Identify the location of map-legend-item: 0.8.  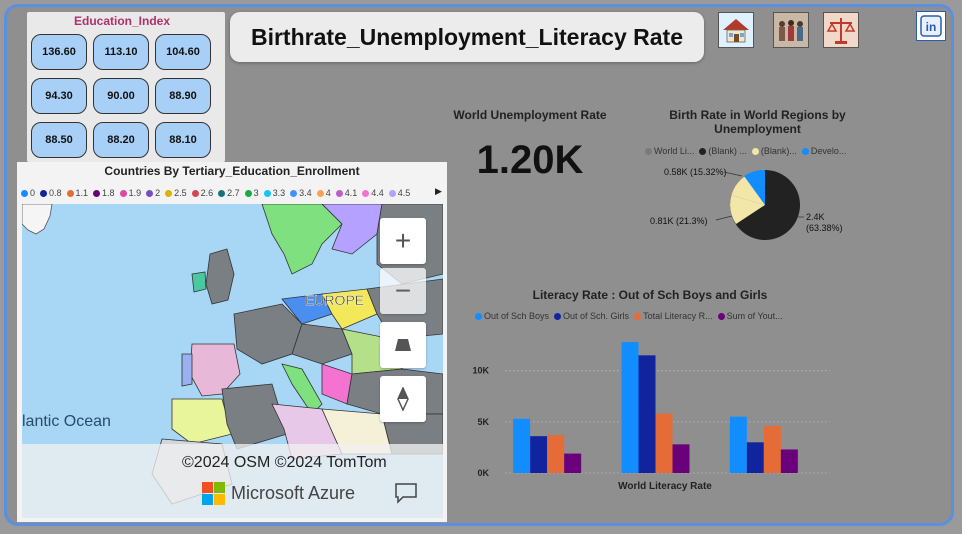
(51, 193).